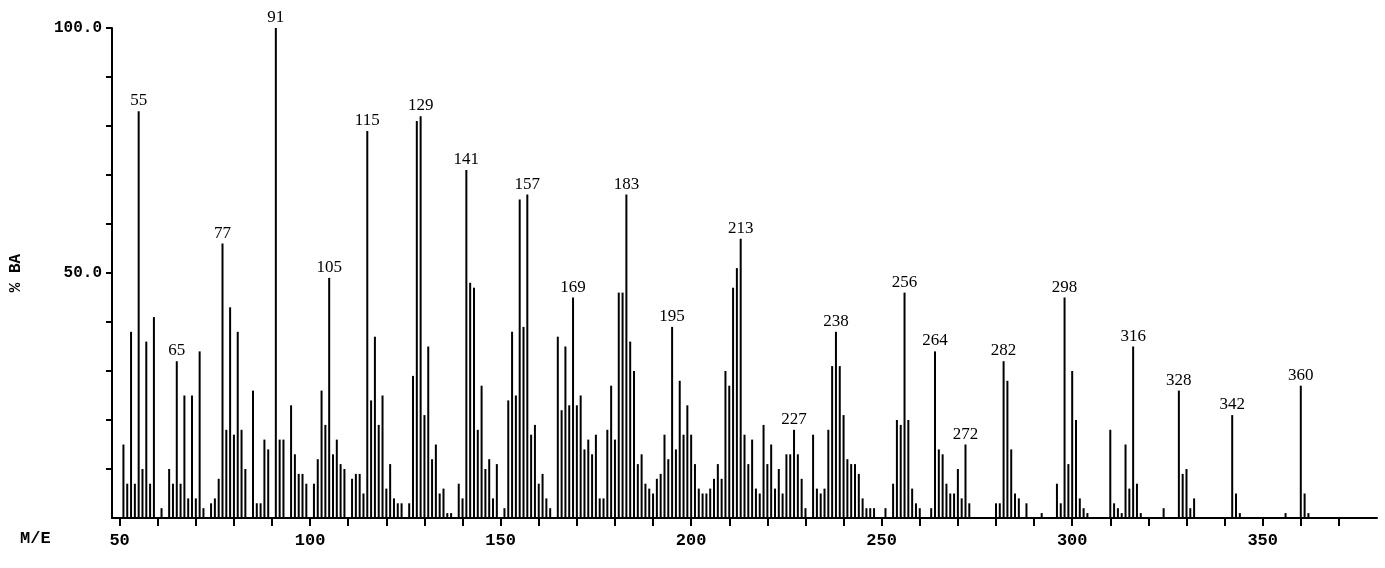 This screenshot has width=1385, height=568. Describe the element at coordinates (935, 340) in the screenshot. I see `annotation: 264` at that location.